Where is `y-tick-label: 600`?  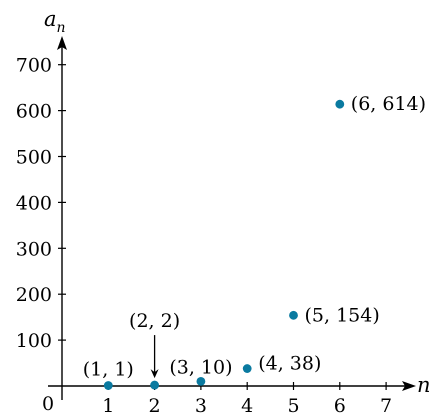 y-tick-label: 600 is located at coordinates (34, 112).